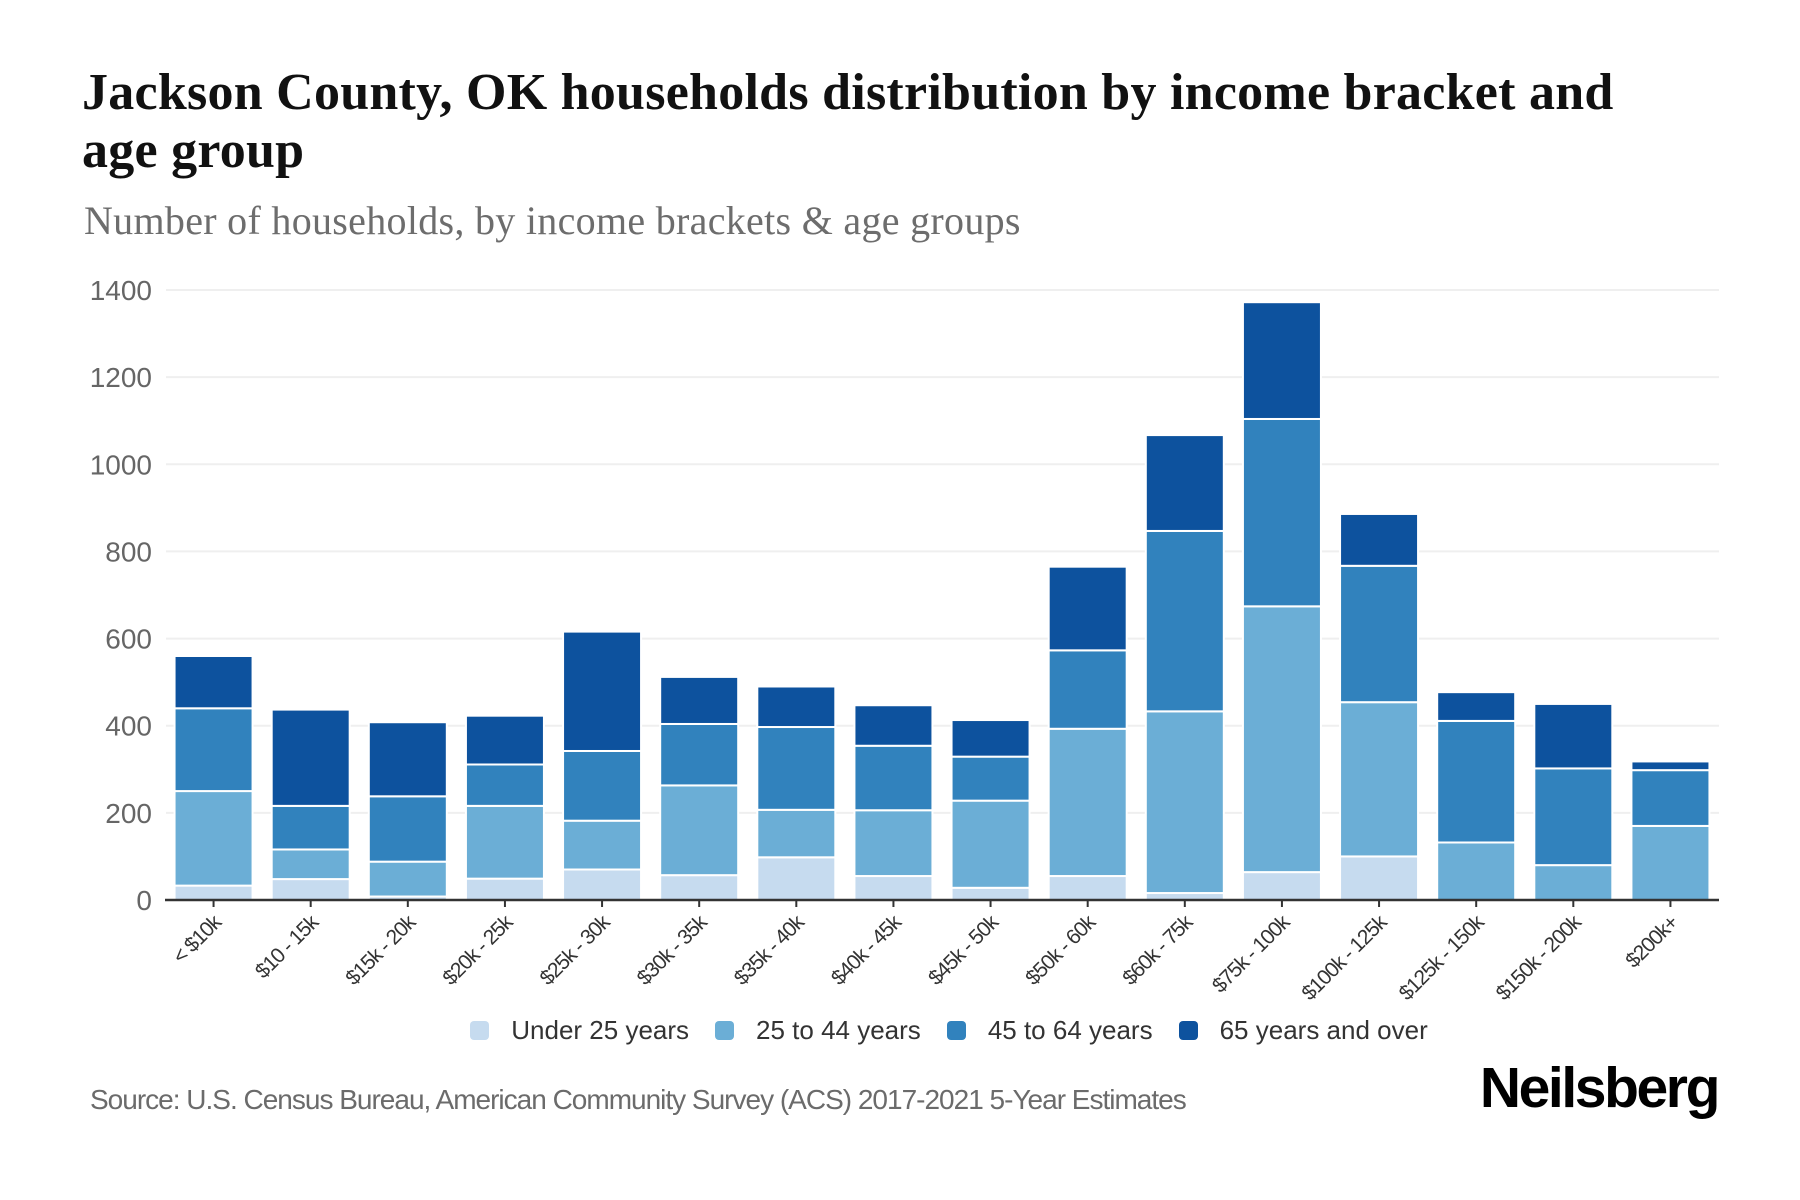  What do you see at coordinates (287, 946) in the screenshot?
I see `svg-text: $10 - 15k` at bounding box center [287, 946].